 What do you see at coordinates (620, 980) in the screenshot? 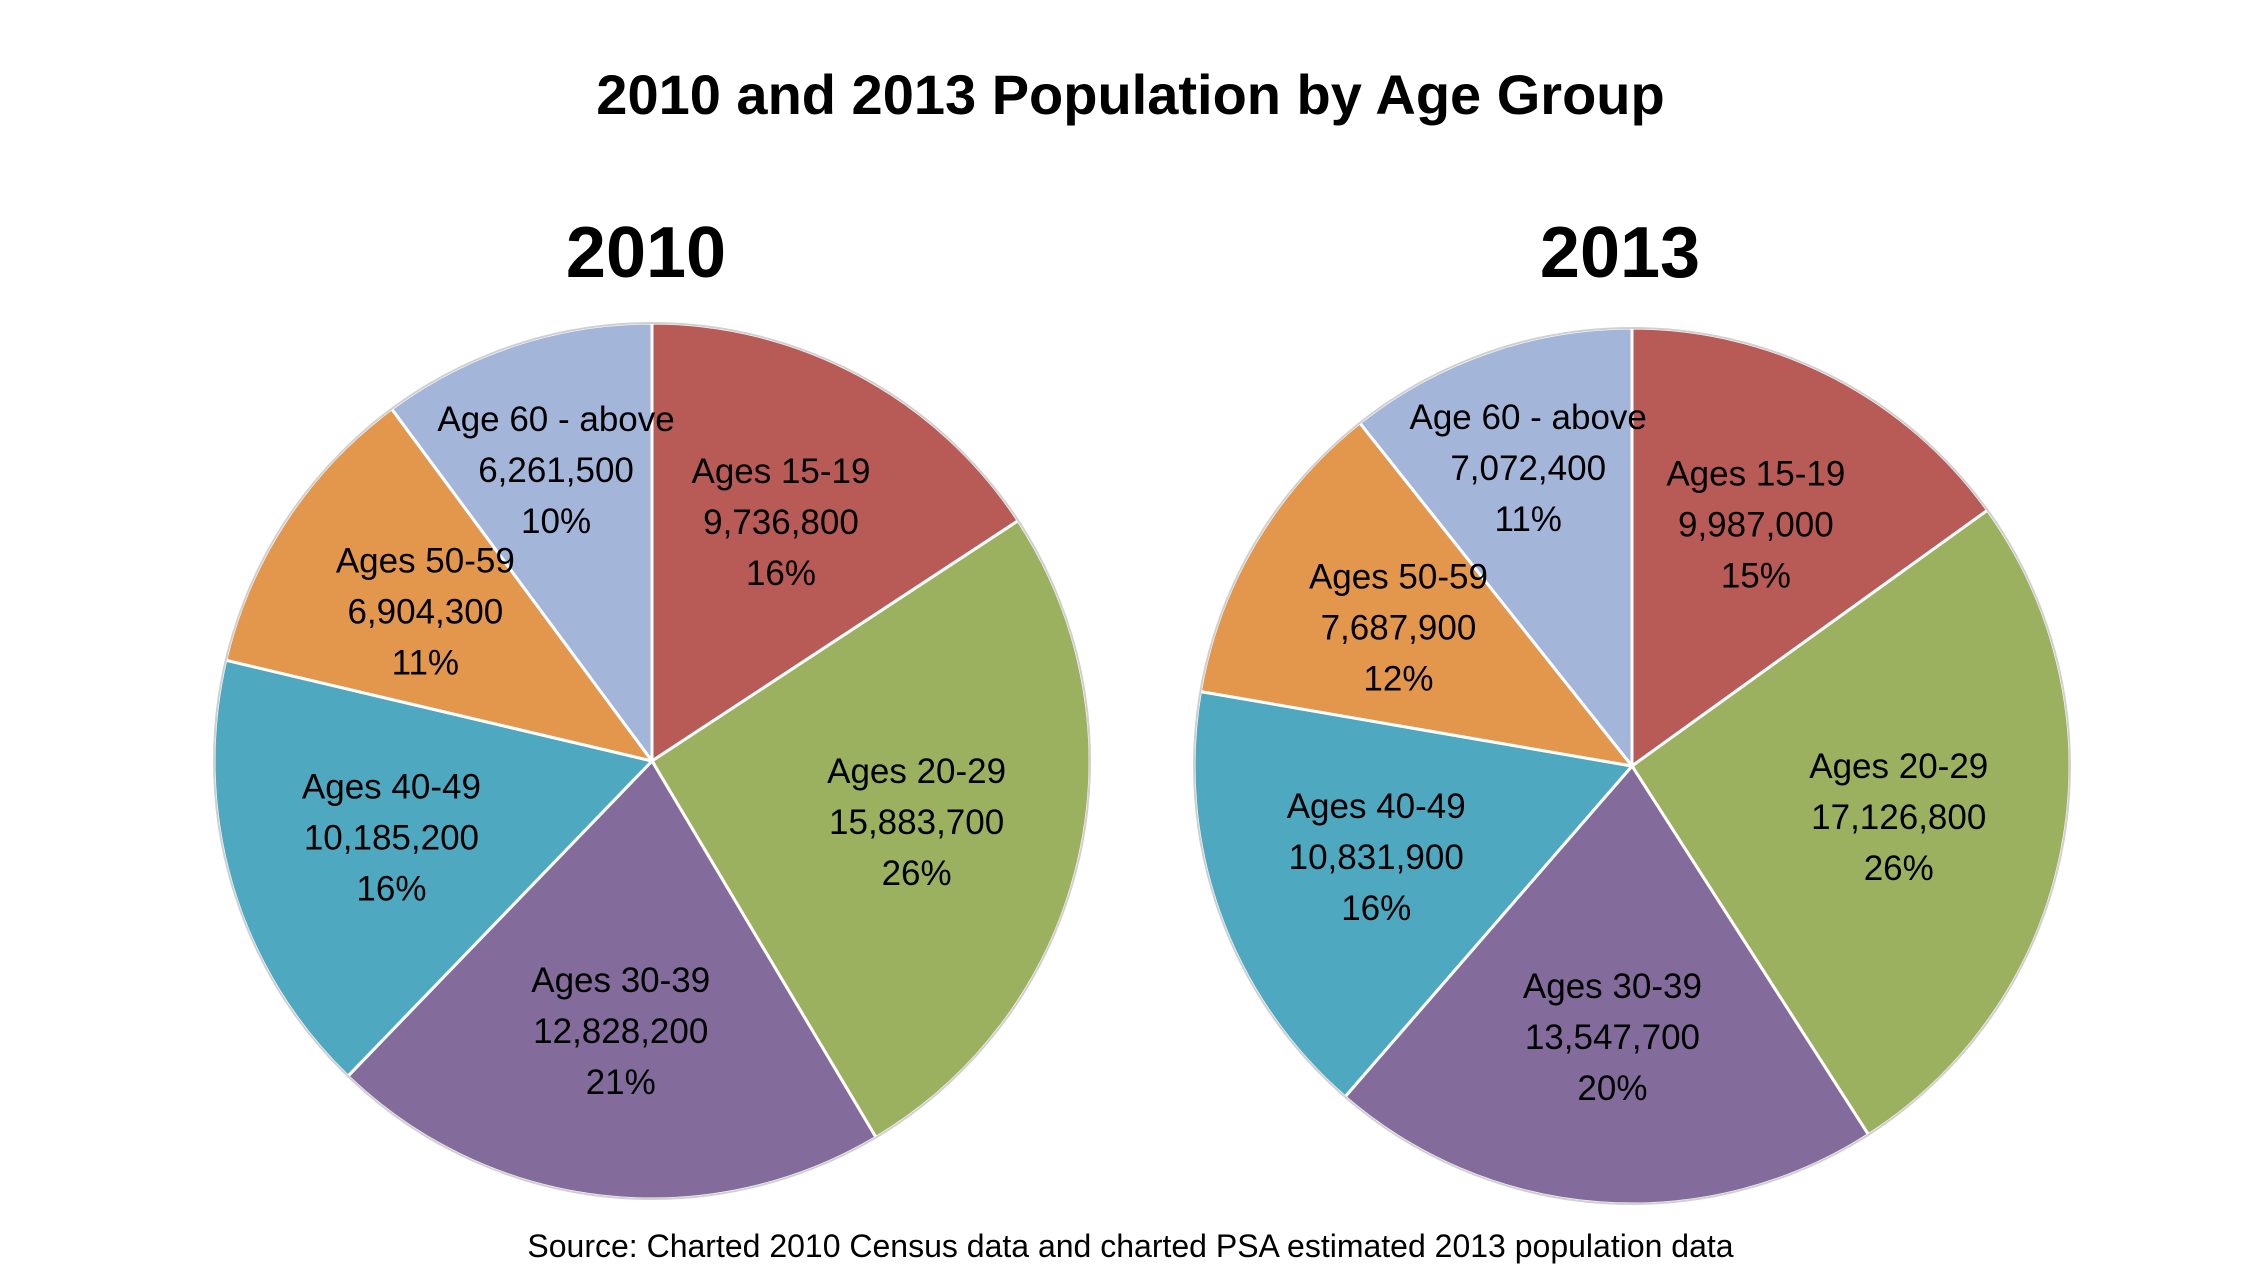
I see `data-label-2010-ages-30-39-label: Ages 30-39` at bounding box center [620, 980].